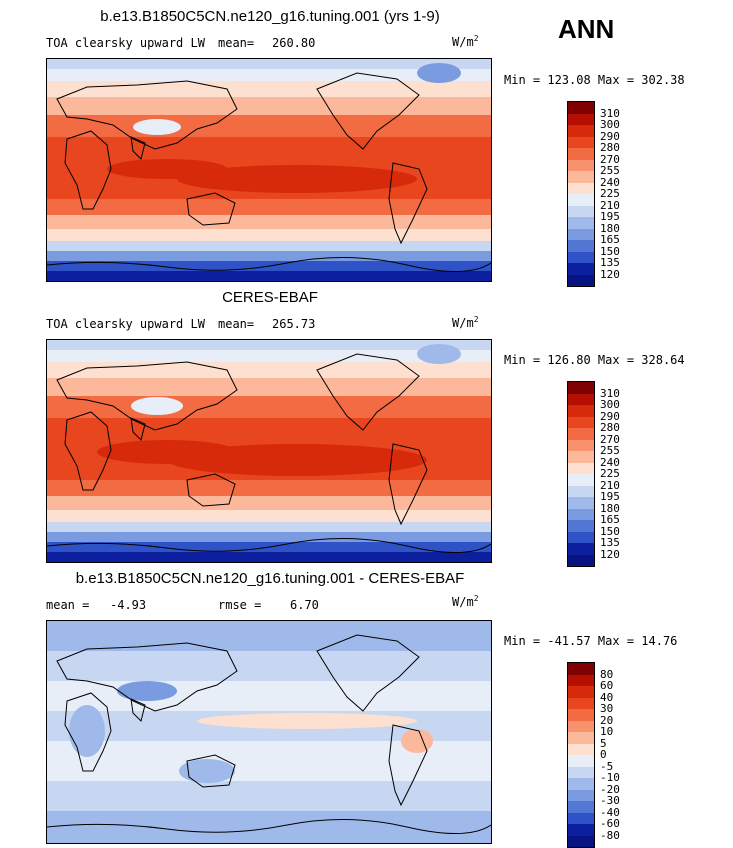 This screenshot has width=733, height=848. I want to click on panel1-mean-label: mean=, so click(236, 43).